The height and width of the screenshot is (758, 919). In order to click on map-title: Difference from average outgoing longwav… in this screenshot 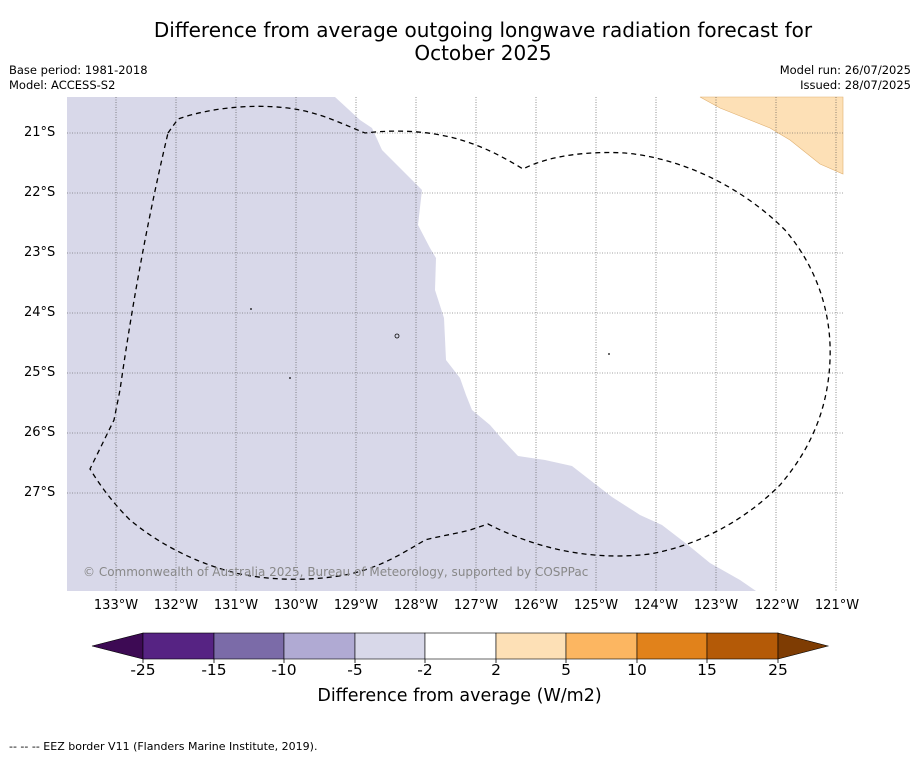, I will do `click(459, 42)`.